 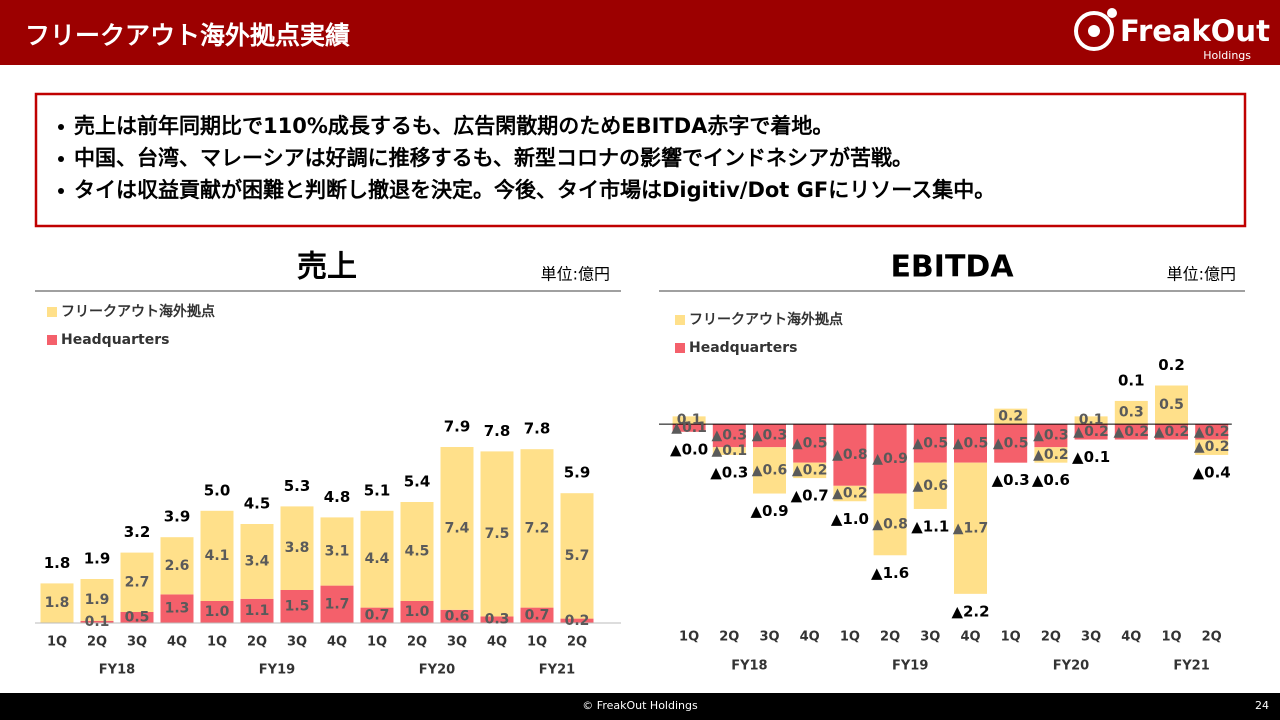 I want to click on chart-title: 売上, so click(x=327, y=267).